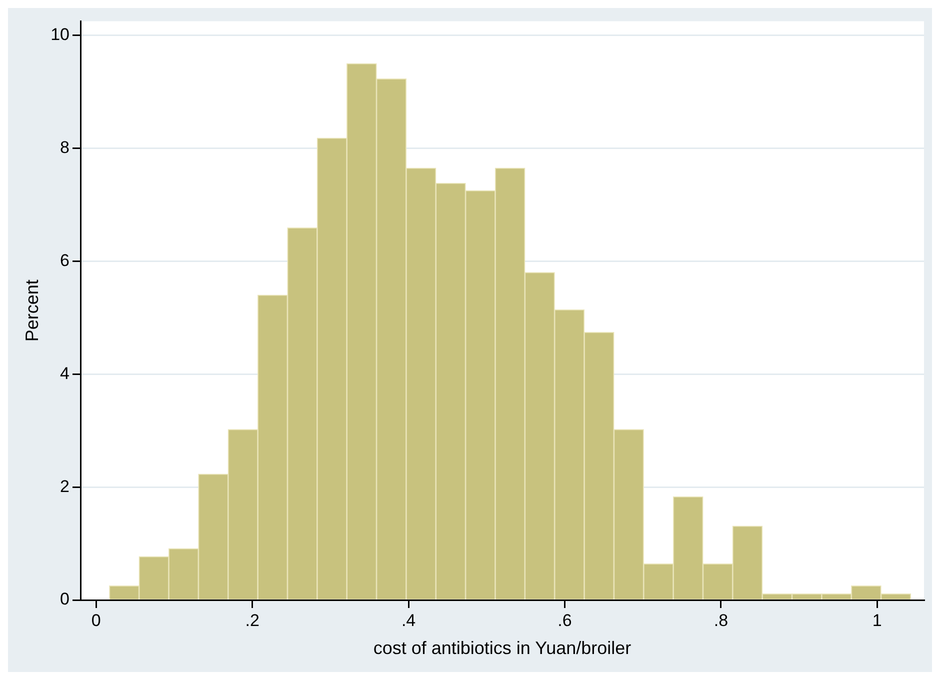 This screenshot has width=940, height=680. What do you see at coordinates (96, 620) in the screenshot?
I see `x-tick-label: 0` at bounding box center [96, 620].